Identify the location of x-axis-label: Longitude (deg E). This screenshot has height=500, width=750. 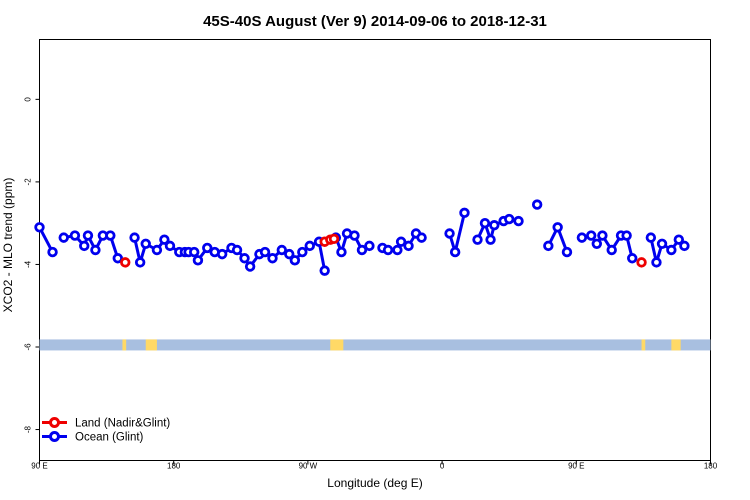
(374, 483).